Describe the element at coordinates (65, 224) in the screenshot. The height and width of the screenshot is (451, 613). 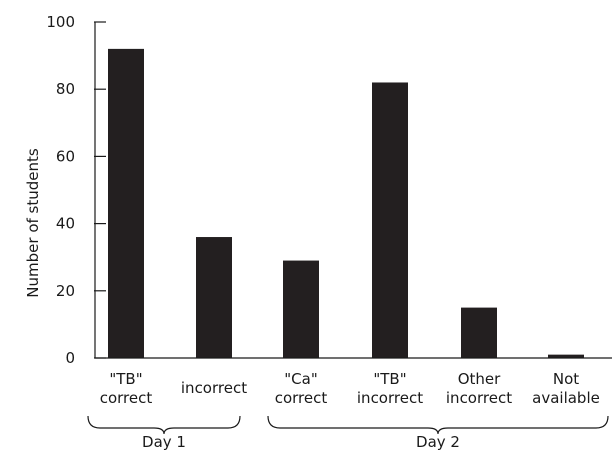
I see `y-tick-label-40: 40` at that location.